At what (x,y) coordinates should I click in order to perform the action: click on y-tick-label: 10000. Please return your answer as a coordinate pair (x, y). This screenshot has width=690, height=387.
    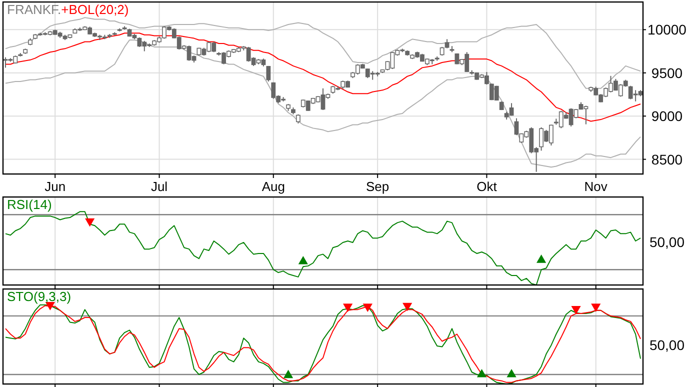
    Looking at the image, I should click on (667, 30).